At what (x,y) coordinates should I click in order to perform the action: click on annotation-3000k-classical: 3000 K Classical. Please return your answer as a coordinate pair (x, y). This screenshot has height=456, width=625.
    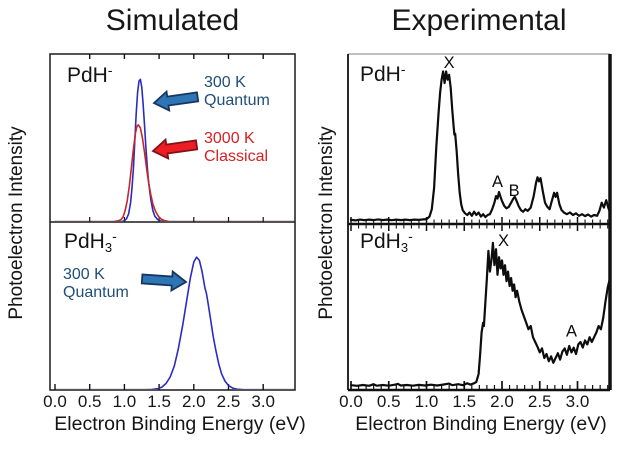
    Looking at the image, I should click on (236, 148).